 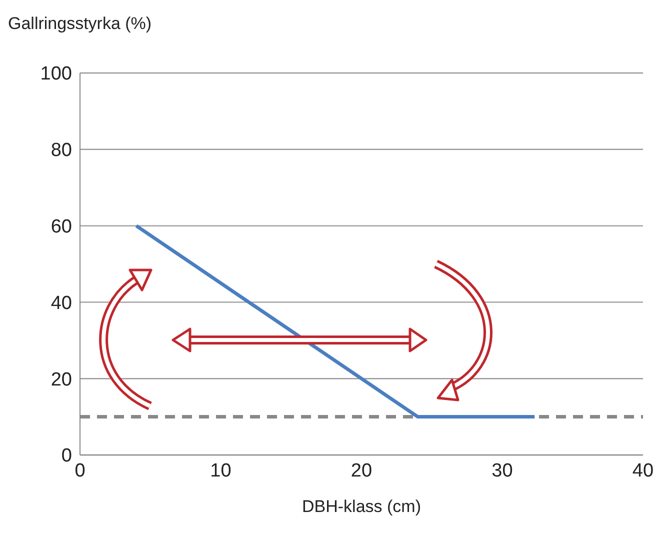 I want to click on y-tick-label: 40, so click(x=61, y=303).